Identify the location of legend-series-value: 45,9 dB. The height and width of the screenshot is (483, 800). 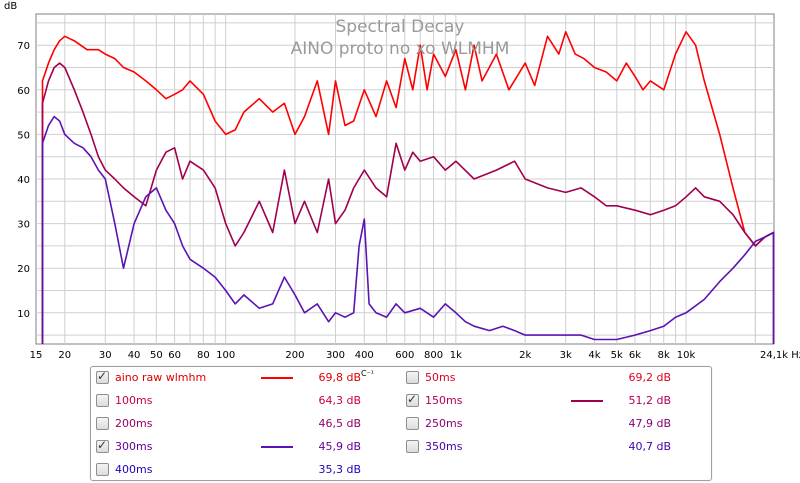
(339, 446).